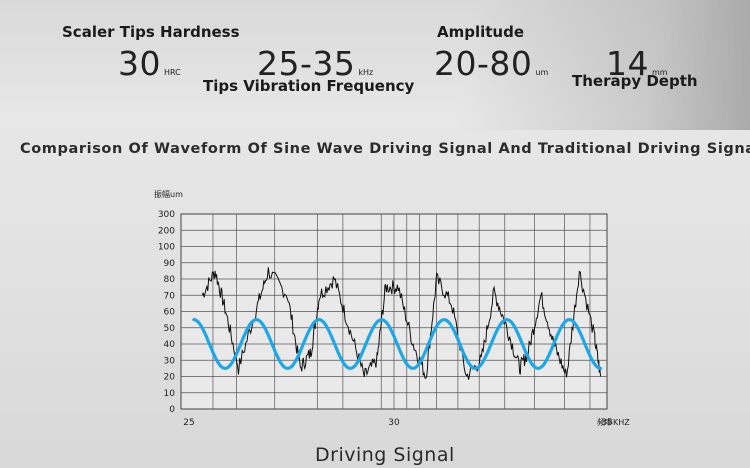 The height and width of the screenshot is (468, 750). What do you see at coordinates (483, 63) in the screenshot?
I see `spec-number: 20-80` at bounding box center [483, 63].